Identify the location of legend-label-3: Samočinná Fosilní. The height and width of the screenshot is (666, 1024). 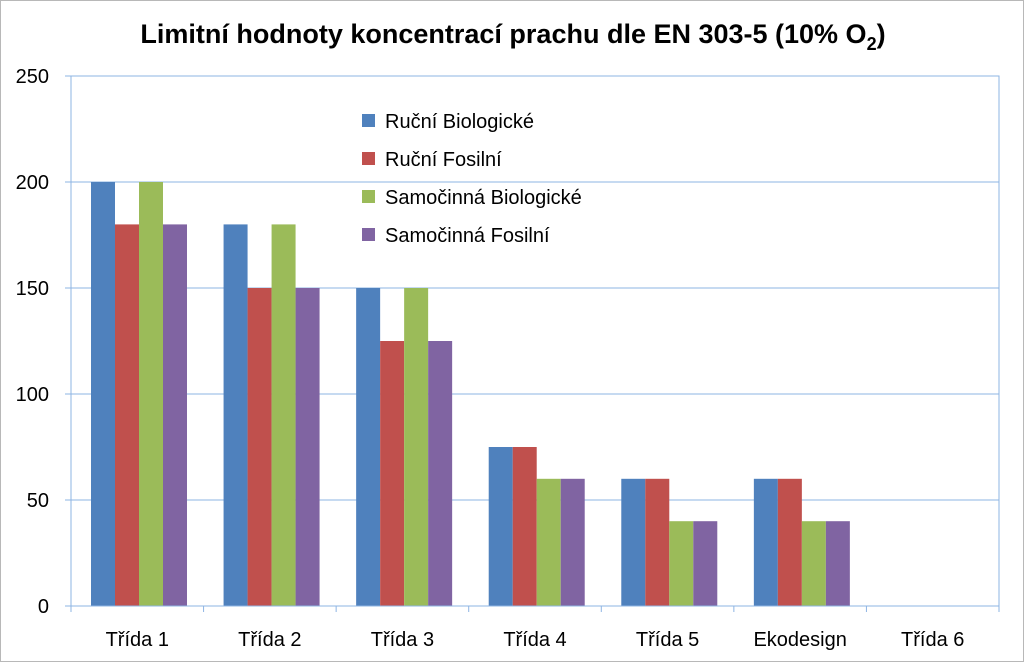
(467, 236).